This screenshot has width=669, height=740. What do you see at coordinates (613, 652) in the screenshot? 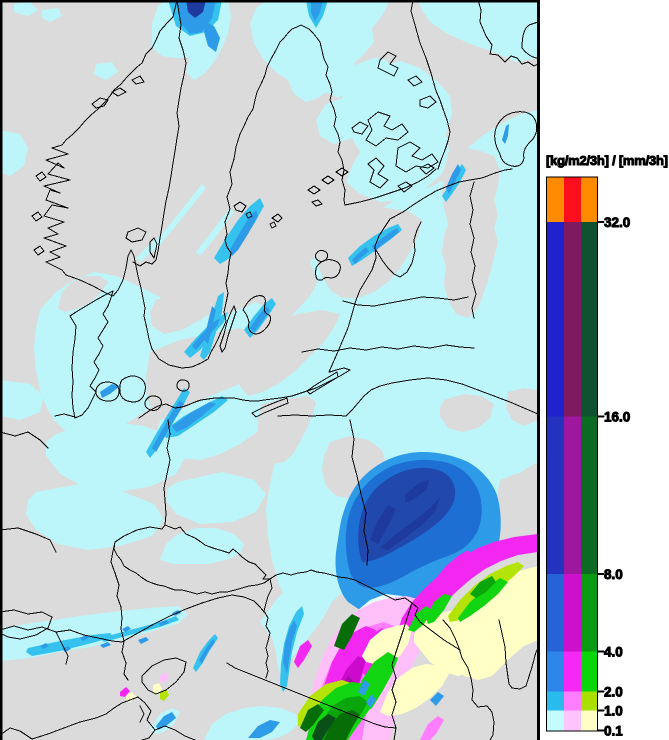
I see `svg-text: 4.0` at bounding box center [613, 652].